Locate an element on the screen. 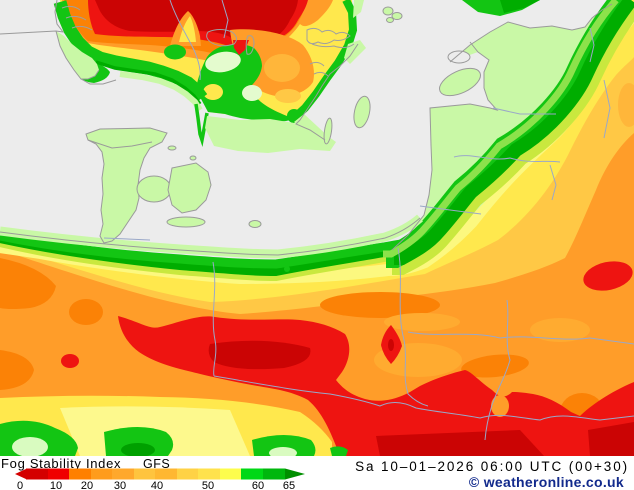 The image size is (634, 490). svg-text: 50 is located at coordinates (208, 485).